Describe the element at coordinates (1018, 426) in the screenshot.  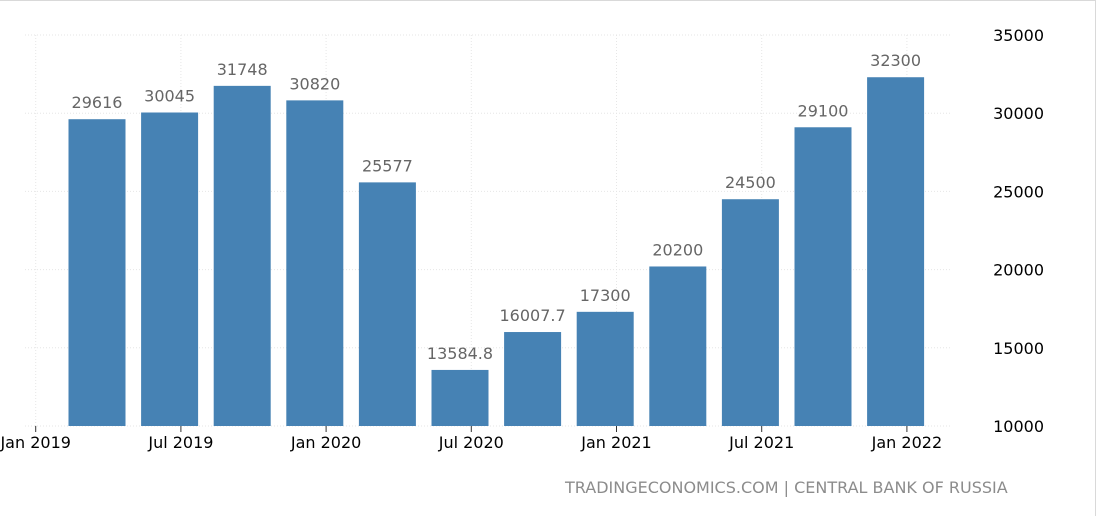
I see `y-tick-label: 10000` at that location.